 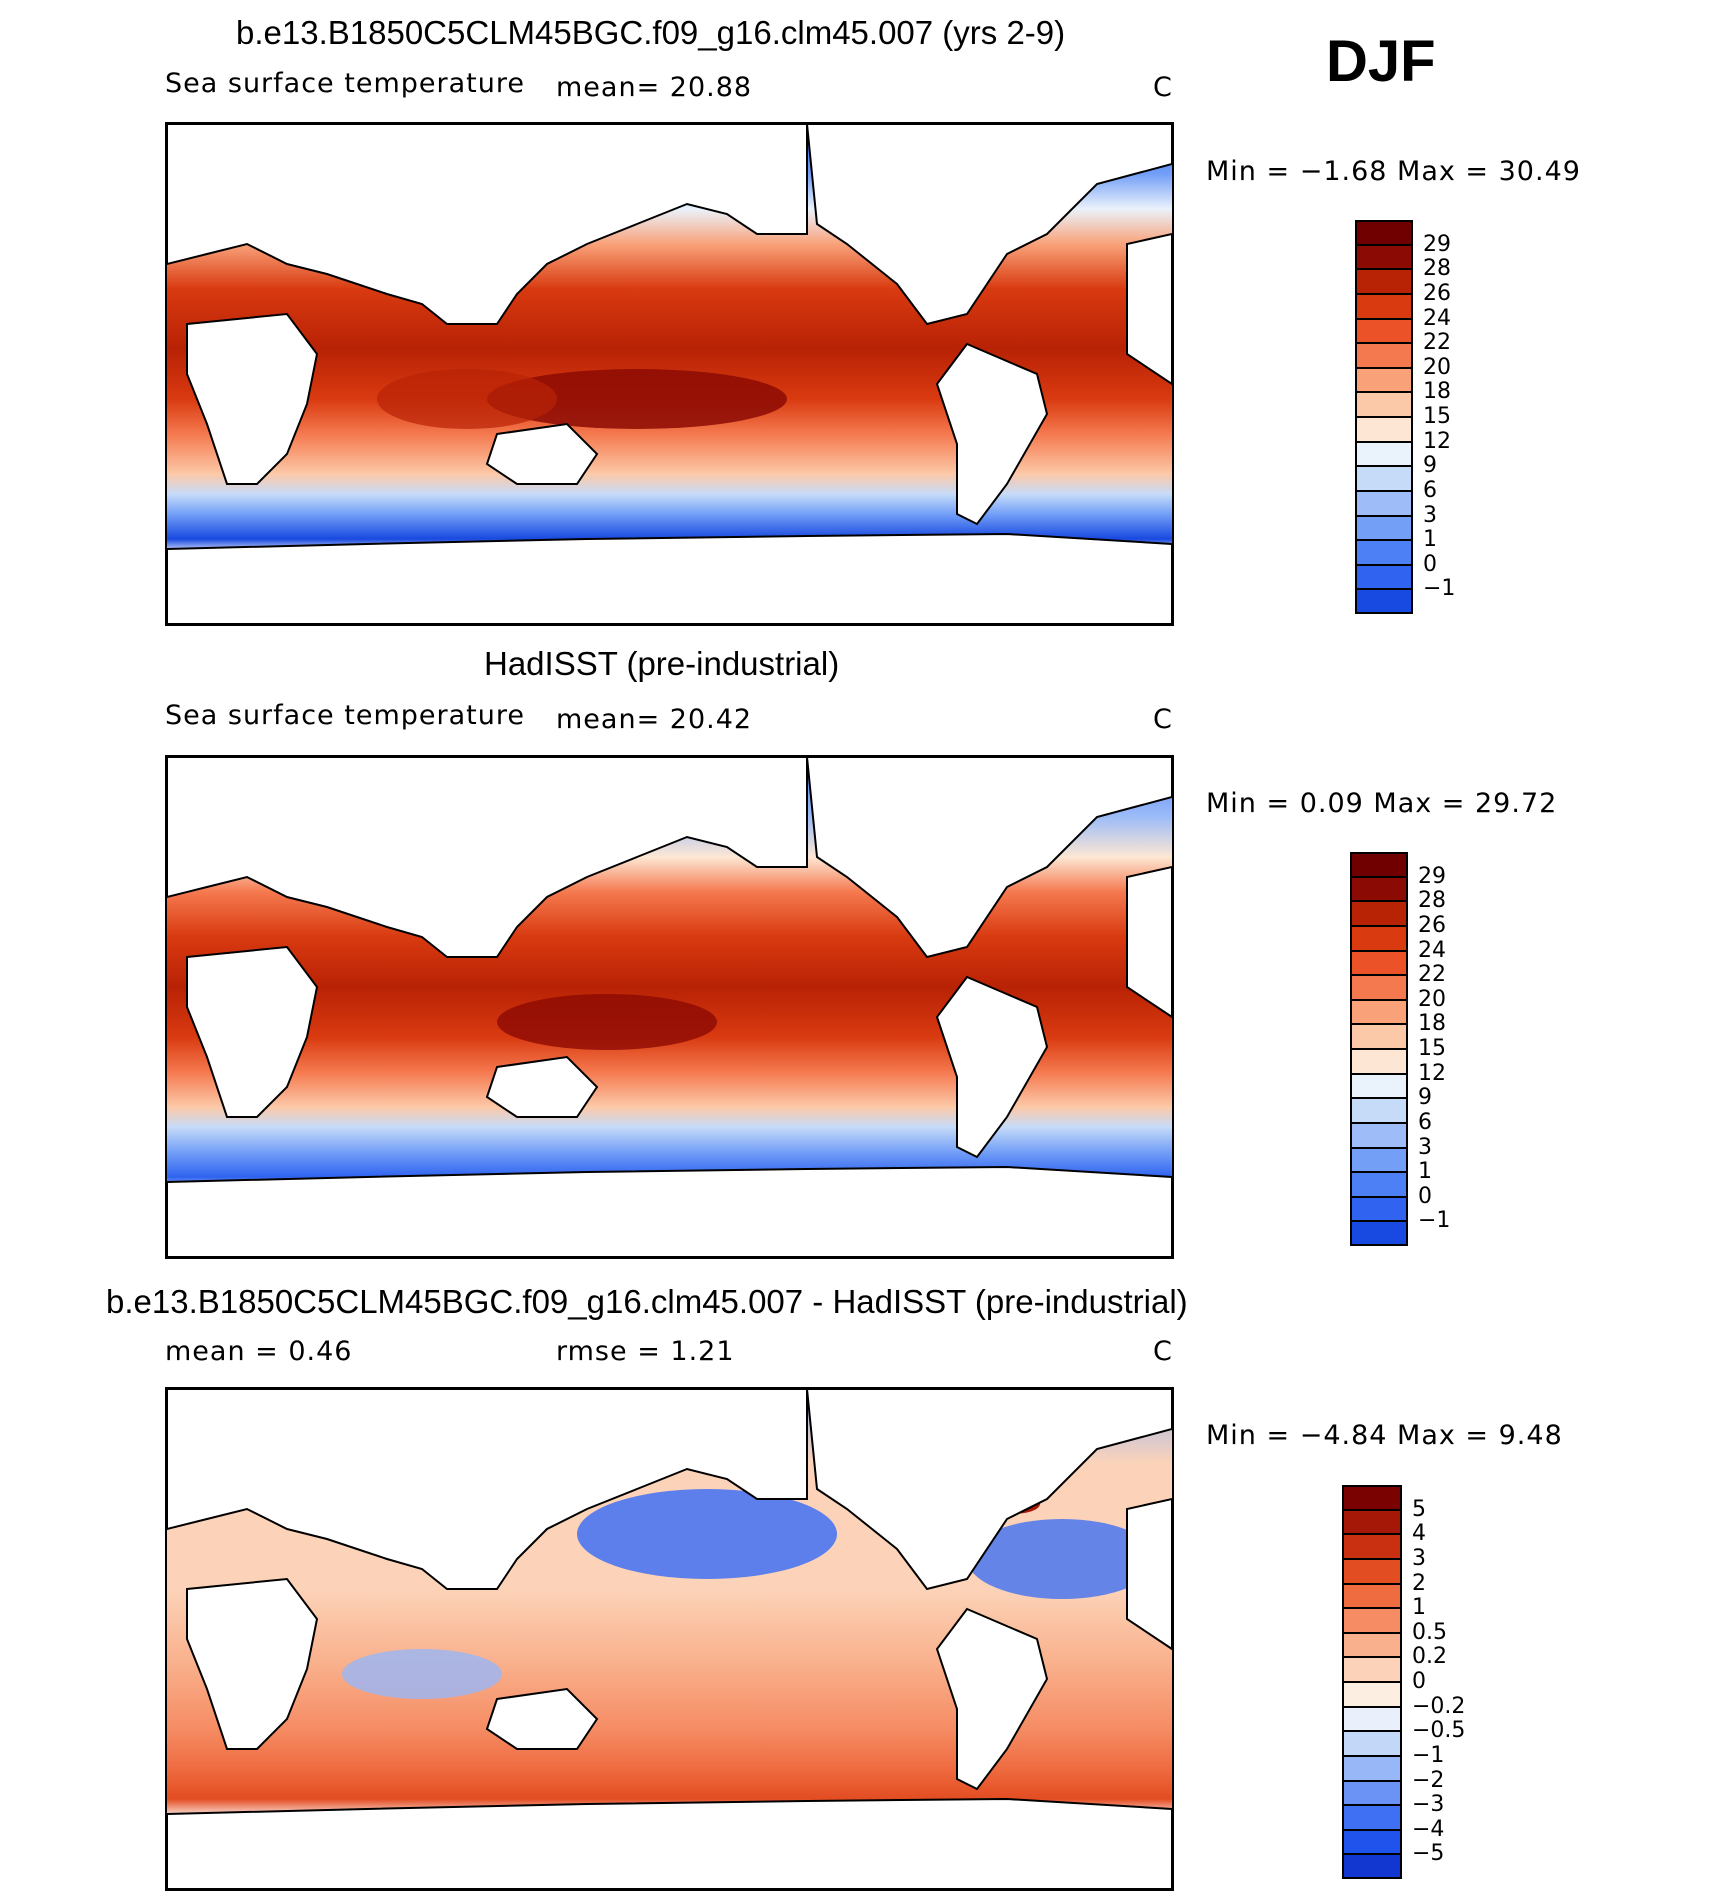 What do you see at coordinates (1437, 367) in the screenshot?
I see `colorbar-tick-label: 20` at bounding box center [1437, 367].